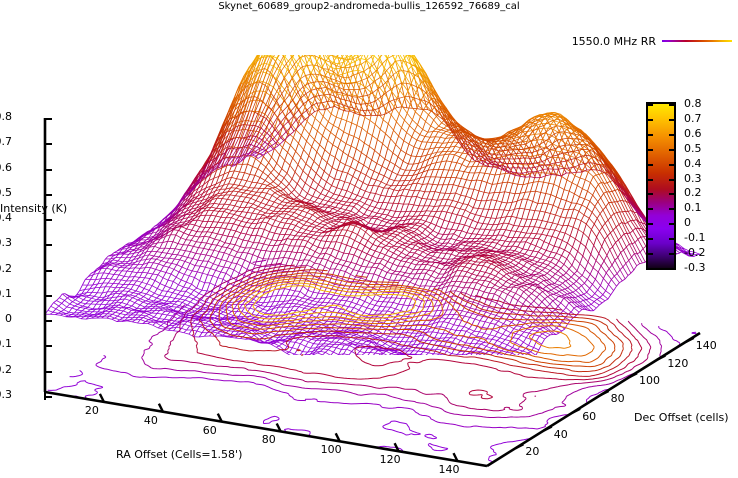 The width and height of the screenshot is (738, 478). What do you see at coordinates (693, 178) in the screenshot?
I see `colorbar-tick-label: 0.3` at bounding box center [693, 178].